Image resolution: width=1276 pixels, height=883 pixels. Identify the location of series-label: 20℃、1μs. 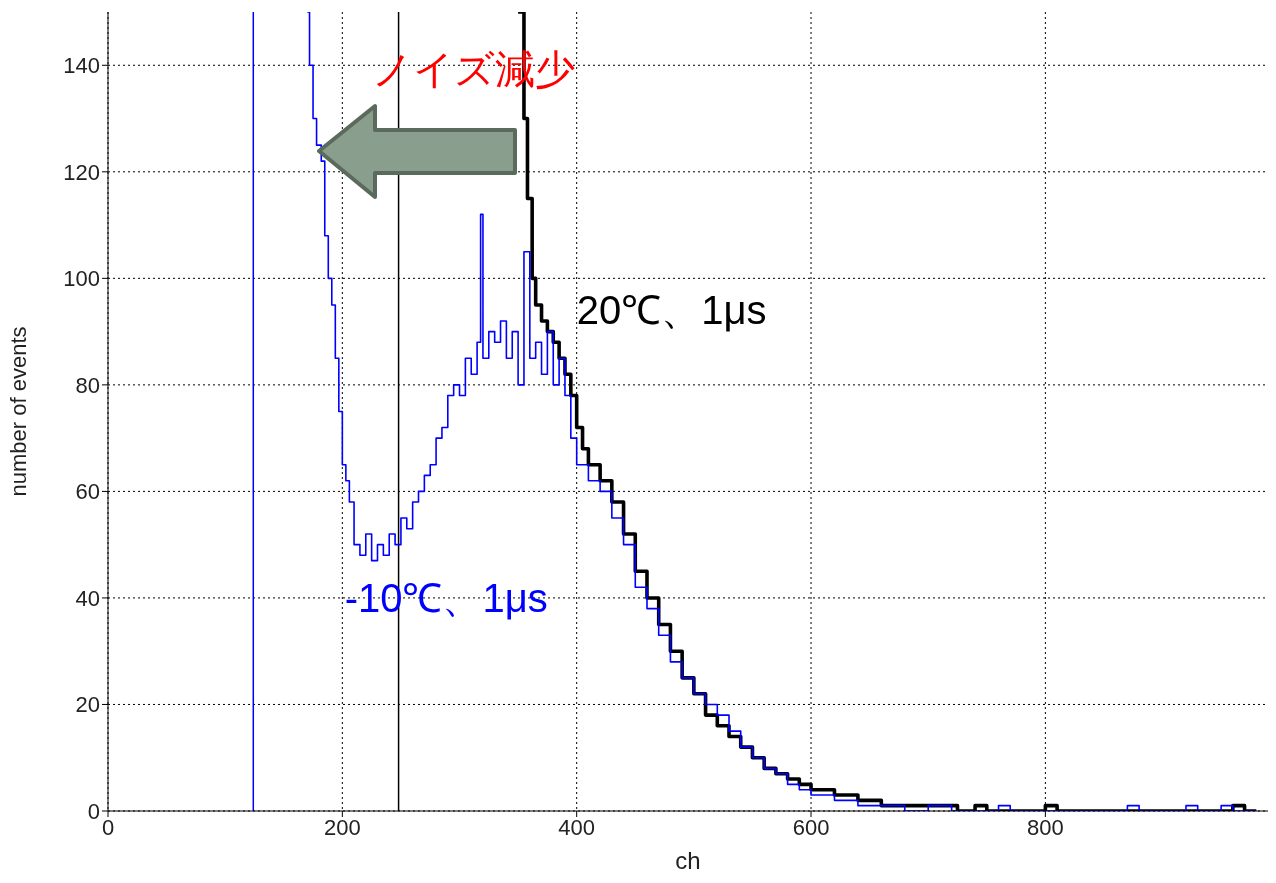
(671, 310).